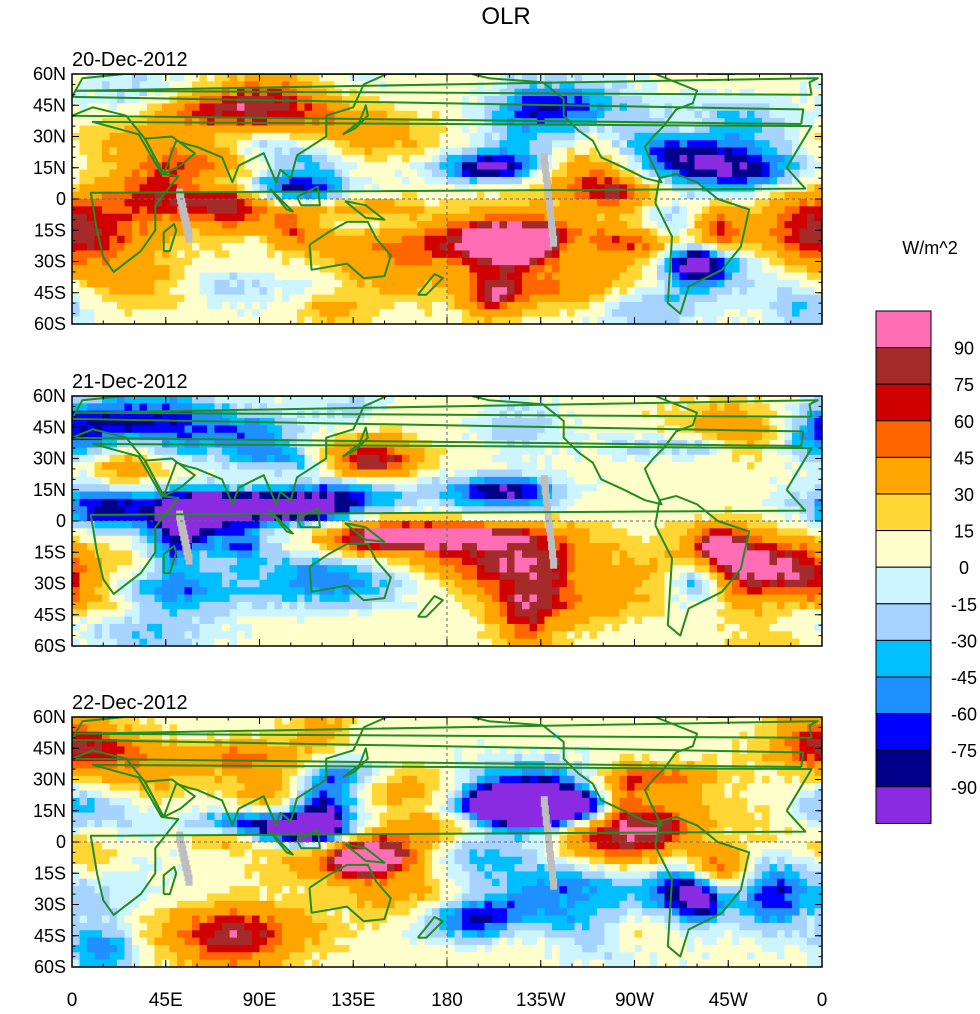  I want to click on coastline, so click(451, 196).